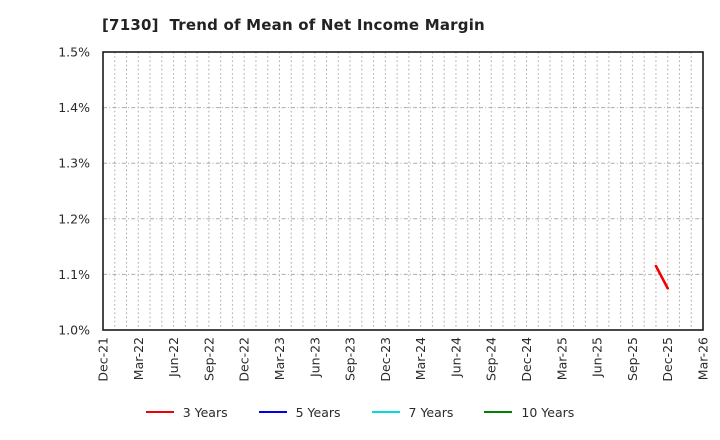 This screenshot has height=440, width=720. I want to click on legend-label-5-years: 5 Years, so click(318, 412).